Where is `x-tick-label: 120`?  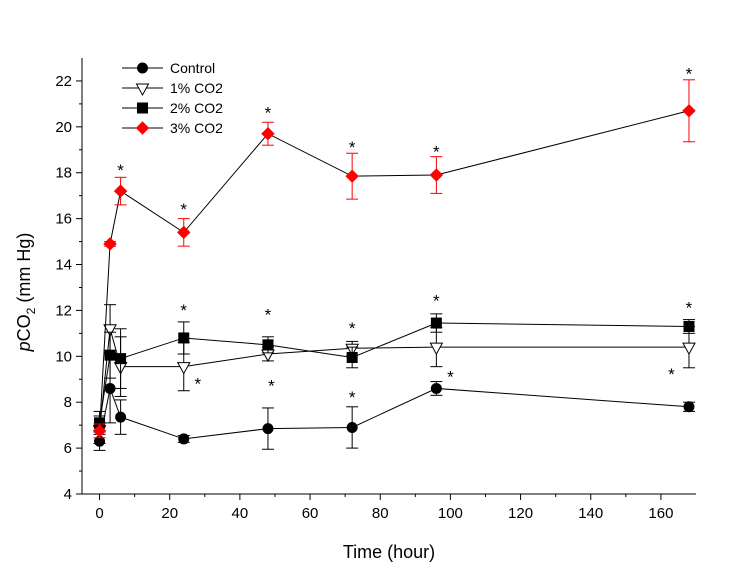 x-tick-label: 120 is located at coordinates (520, 513).